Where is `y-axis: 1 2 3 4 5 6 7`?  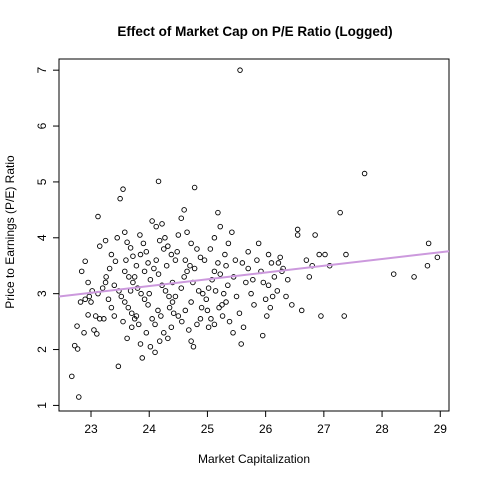
y-axis: 1 2 3 4 5 6 7 is located at coordinates (47, 238).